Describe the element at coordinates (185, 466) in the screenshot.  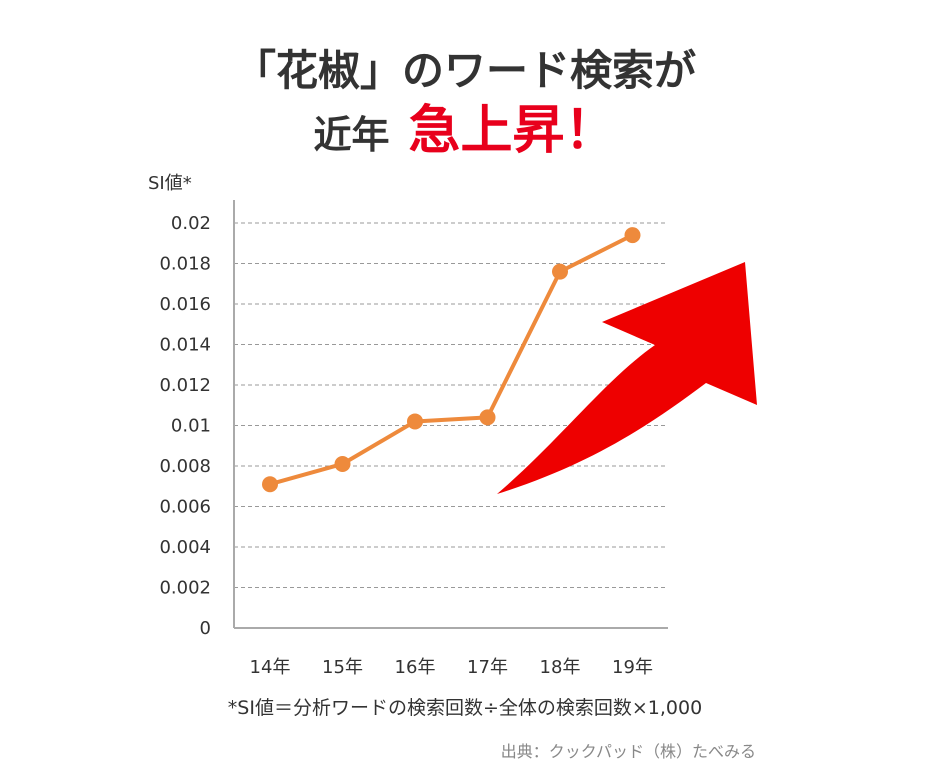
I see `y-tick-label: 0.008` at that location.